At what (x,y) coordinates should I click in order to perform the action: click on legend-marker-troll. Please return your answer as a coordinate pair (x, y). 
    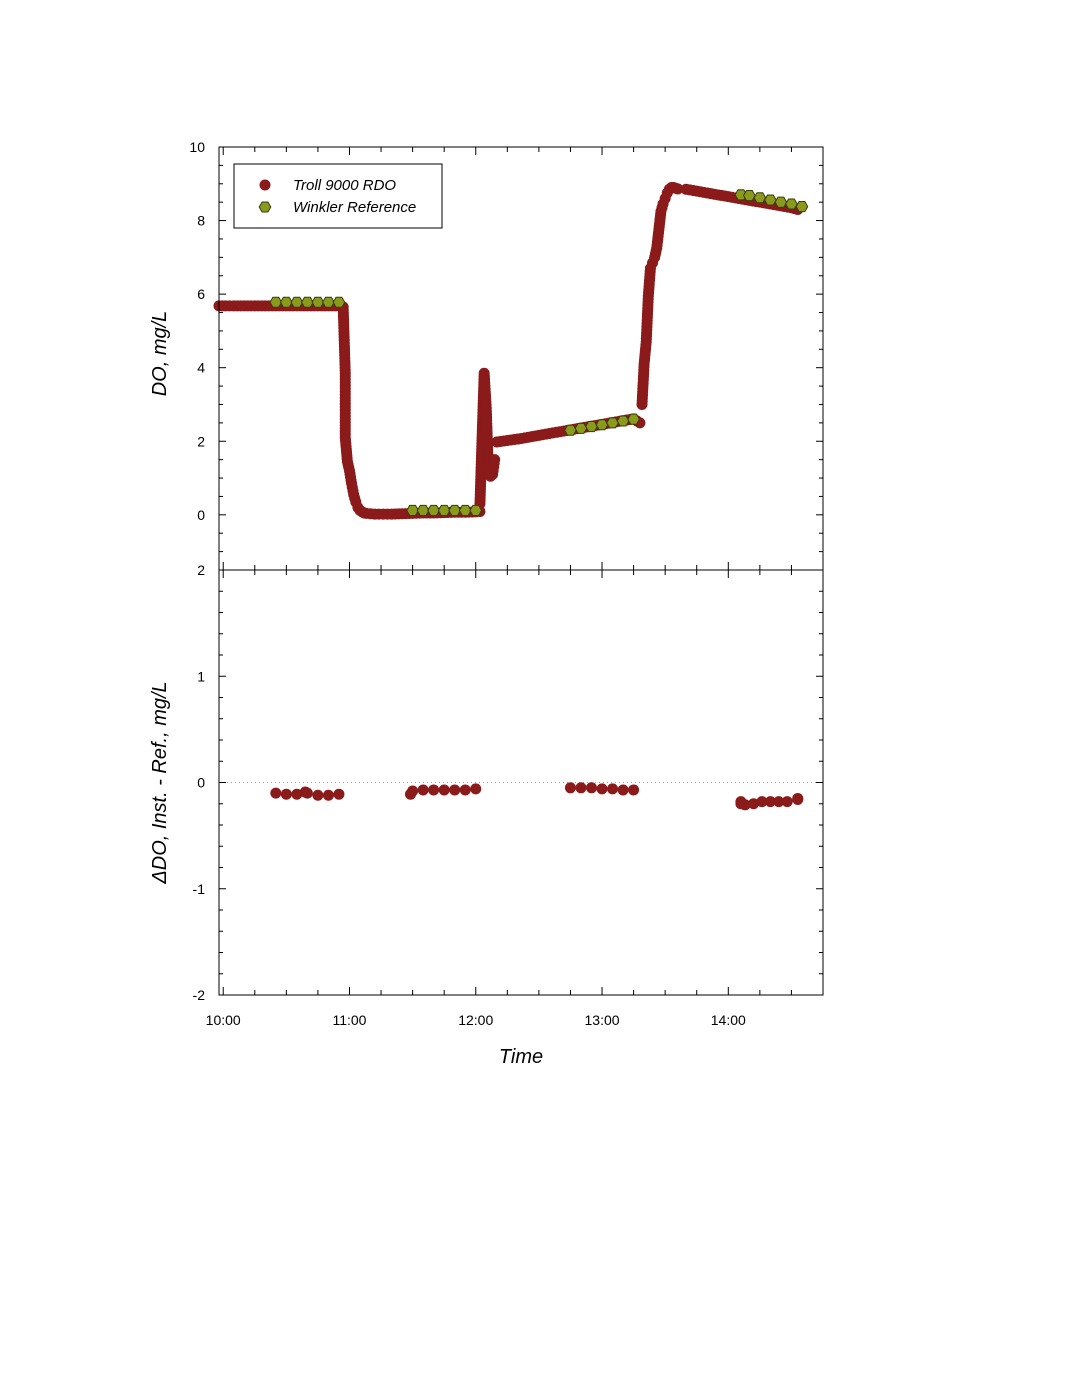
    Looking at the image, I should click on (265, 185).